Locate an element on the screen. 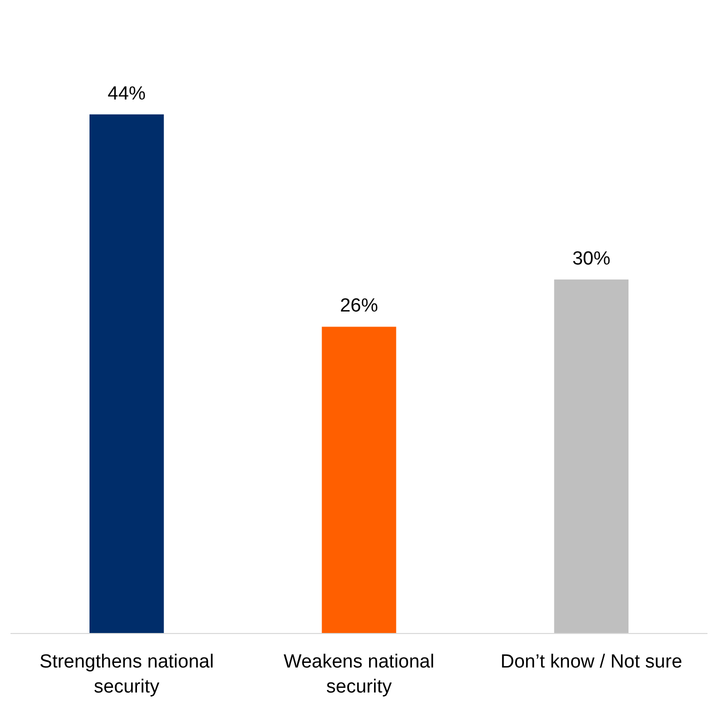 The image size is (717, 722). x-tick-label: Strengthens national security is located at coordinates (127, 675).